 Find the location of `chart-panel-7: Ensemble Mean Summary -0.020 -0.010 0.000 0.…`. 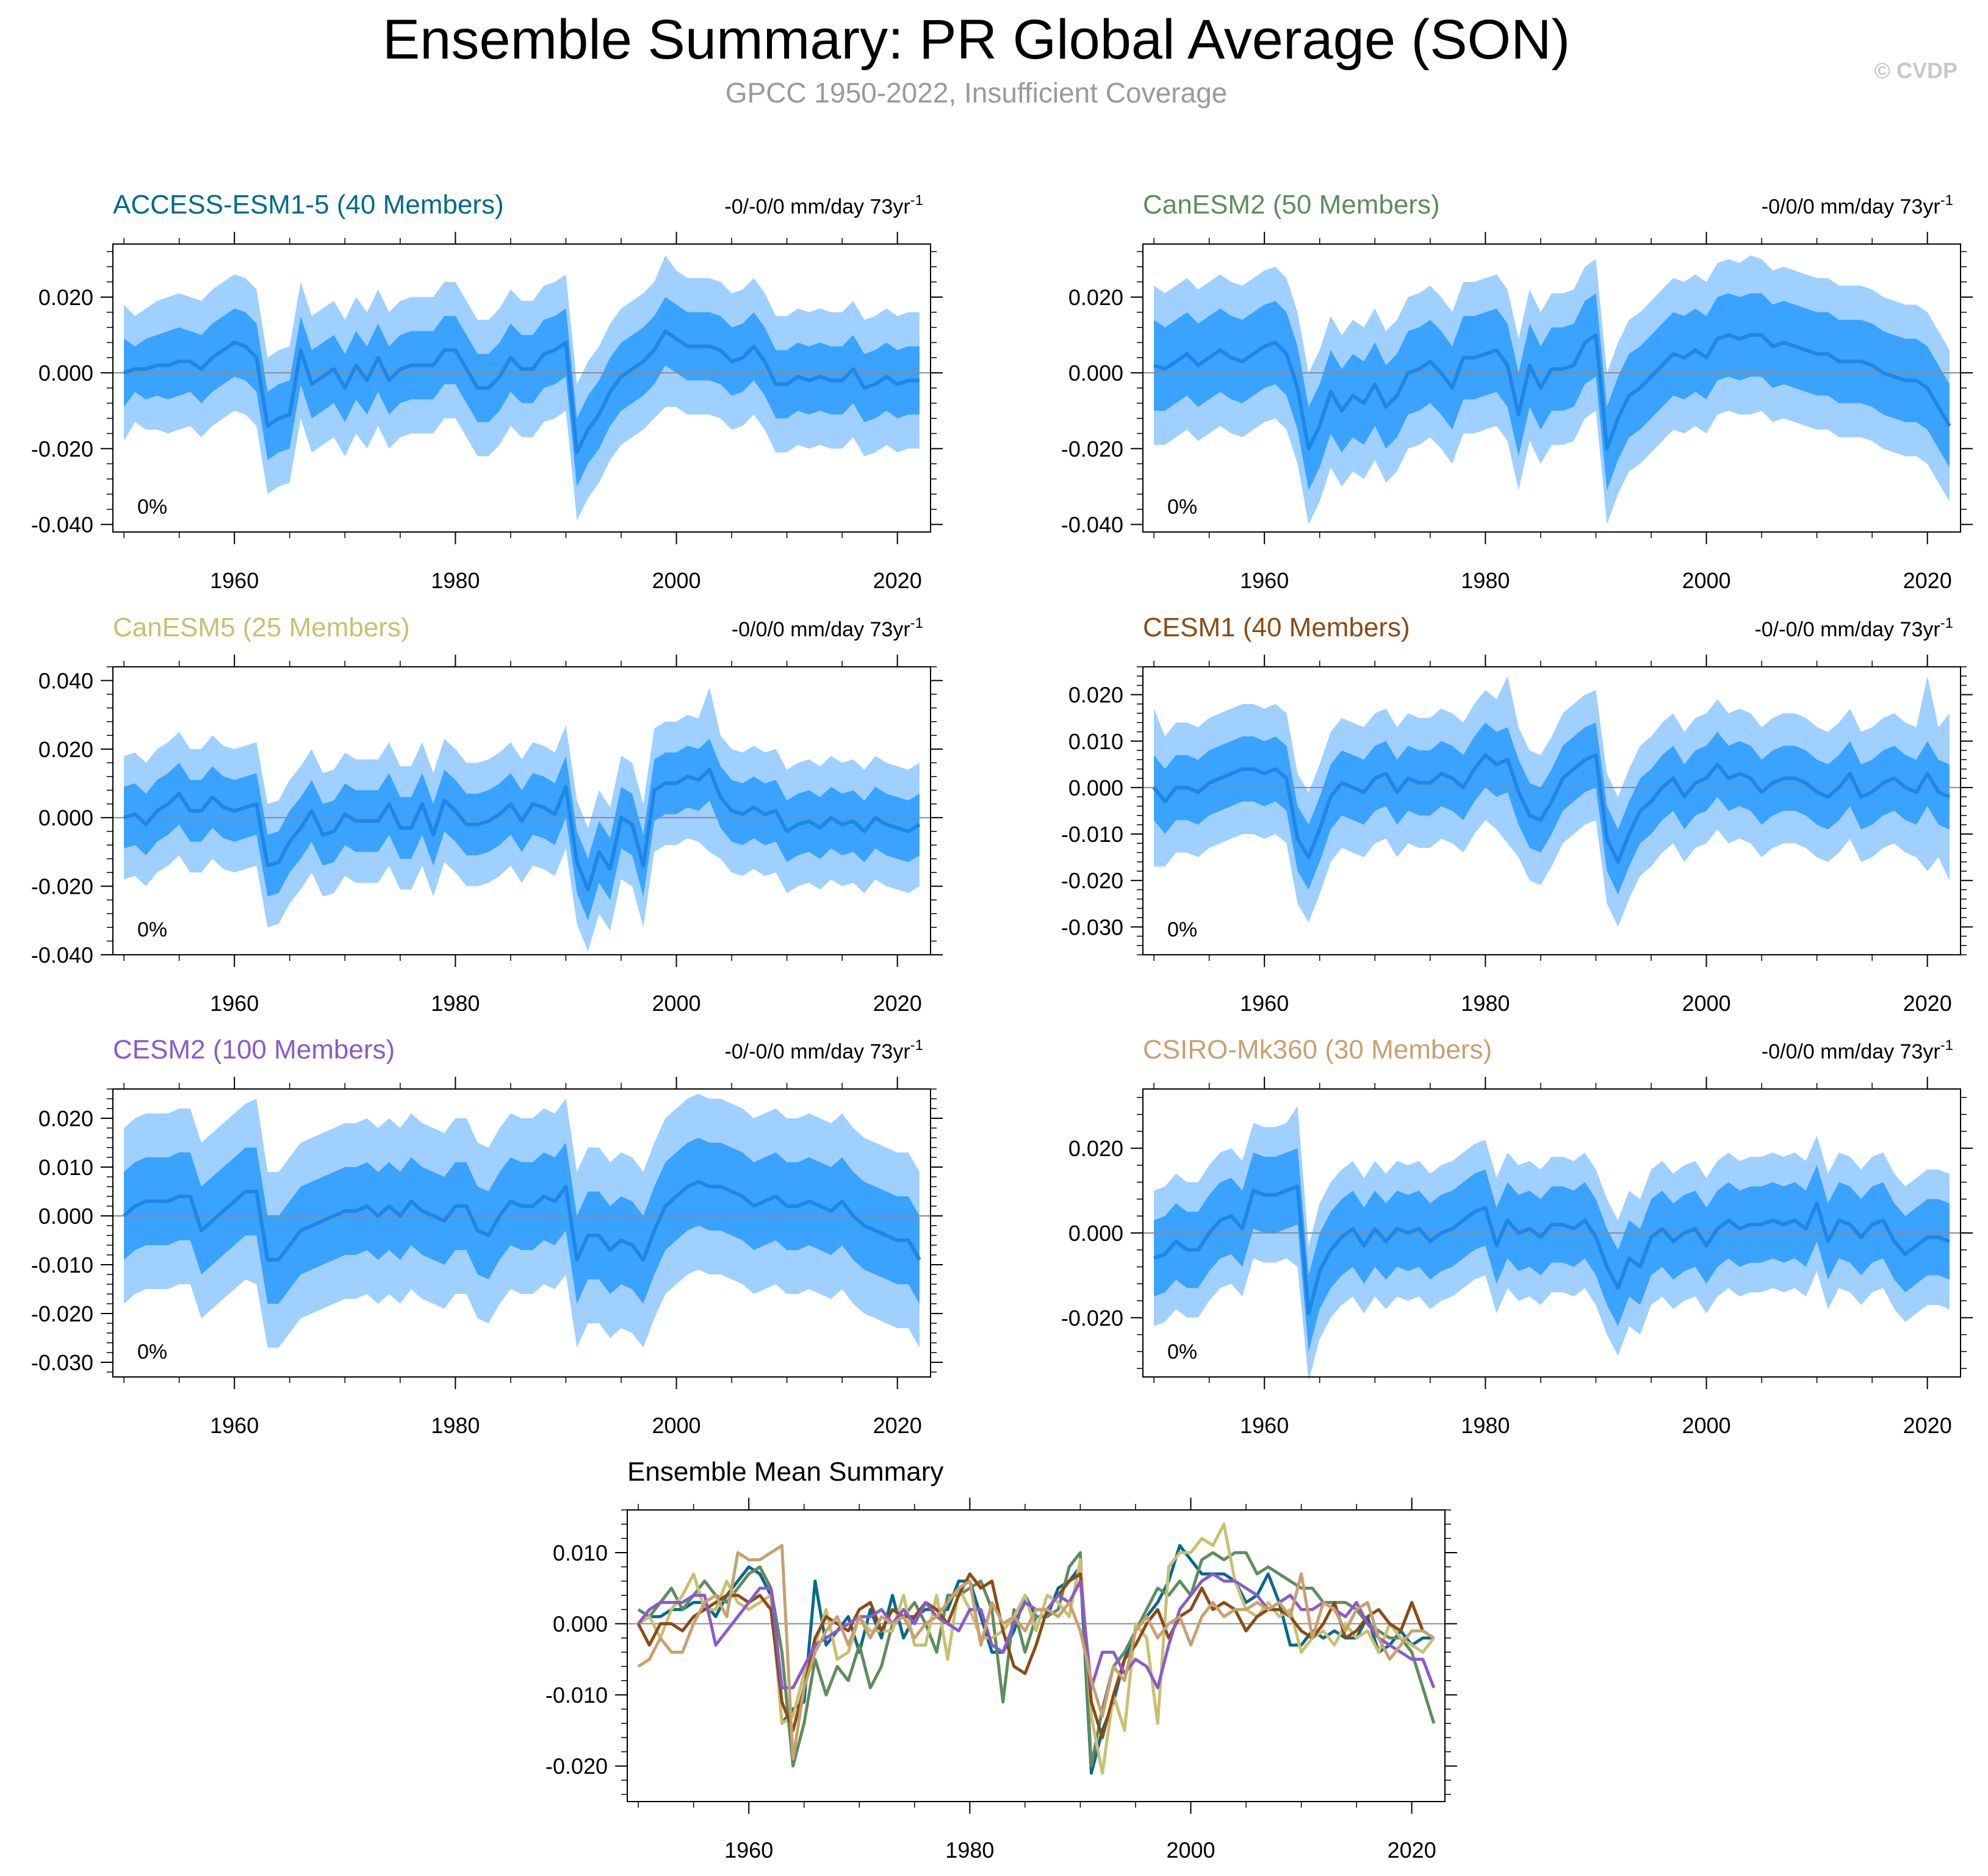

chart-panel-7: Ensemble Mean Summary -0.020 -0.010 0.000 0.… is located at coordinates (1001, 1660).